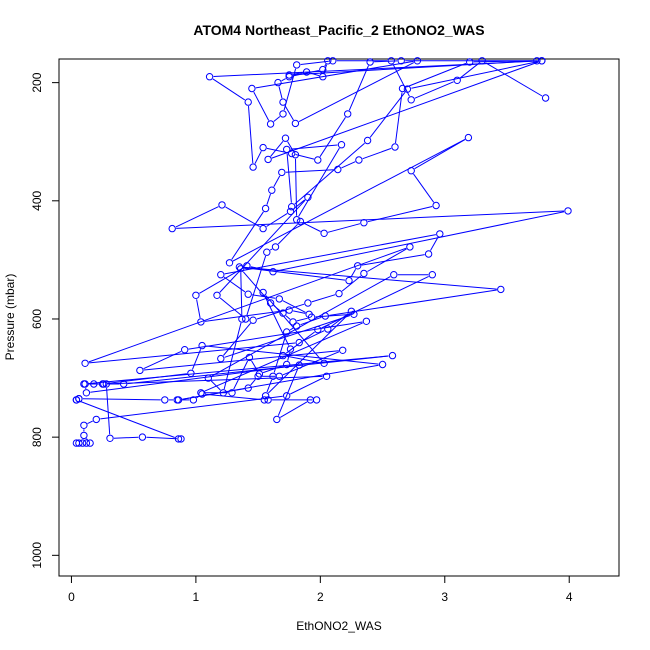 The height and width of the screenshot is (650, 650). What do you see at coordinates (37, 319) in the screenshot?
I see `y-tick-label: 600` at bounding box center [37, 319].